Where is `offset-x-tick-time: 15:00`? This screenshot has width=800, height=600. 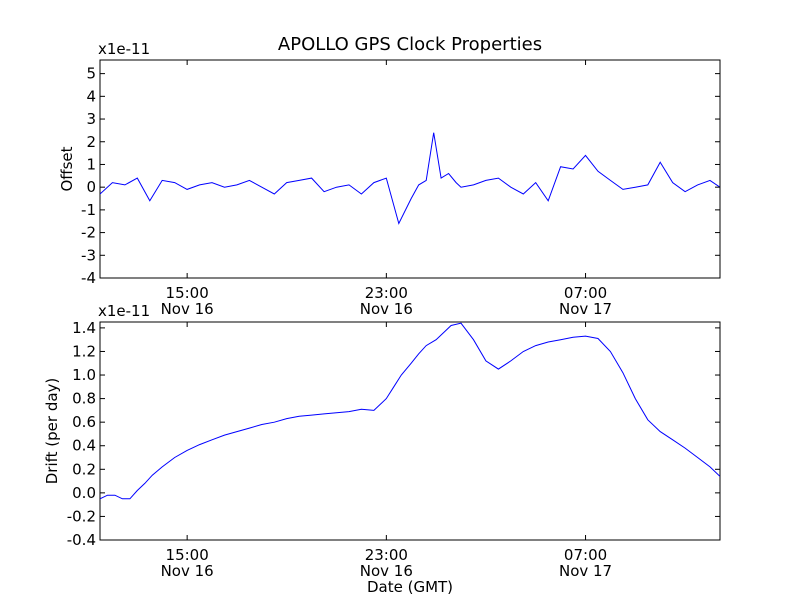
offset-x-tick-time: 15:00 is located at coordinates (187, 293).